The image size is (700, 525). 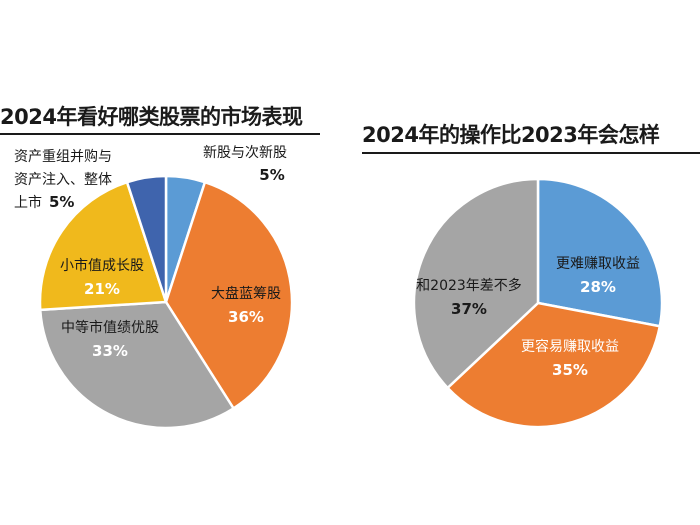 What do you see at coordinates (63, 157) in the screenshot?
I see `slice-label-0-4: 资产重组并购与` at bounding box center [63, 157].